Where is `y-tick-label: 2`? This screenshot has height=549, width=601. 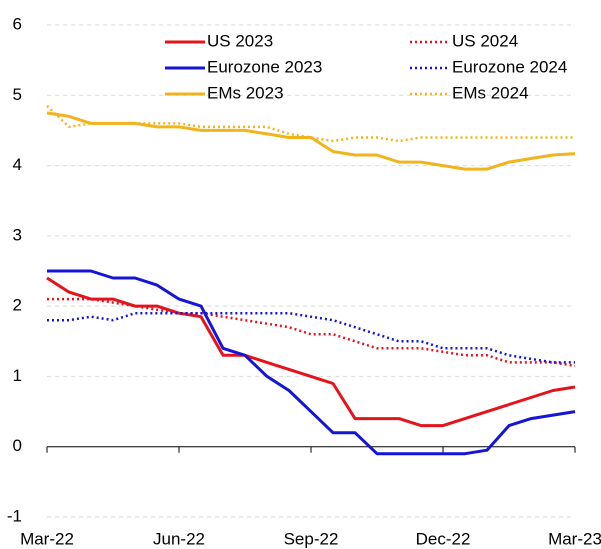
y-tick-label: 2 is located at coordinates (17, 305).